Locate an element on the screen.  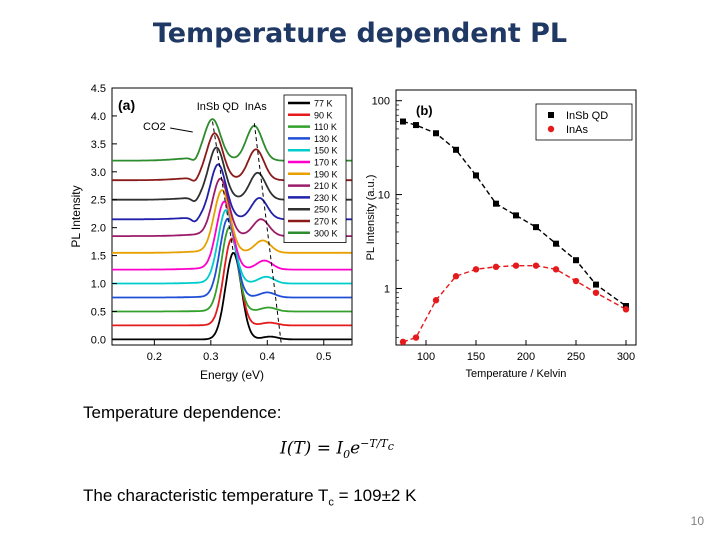
x-tick-label-b: 300 is located at coordinates (626, 357).